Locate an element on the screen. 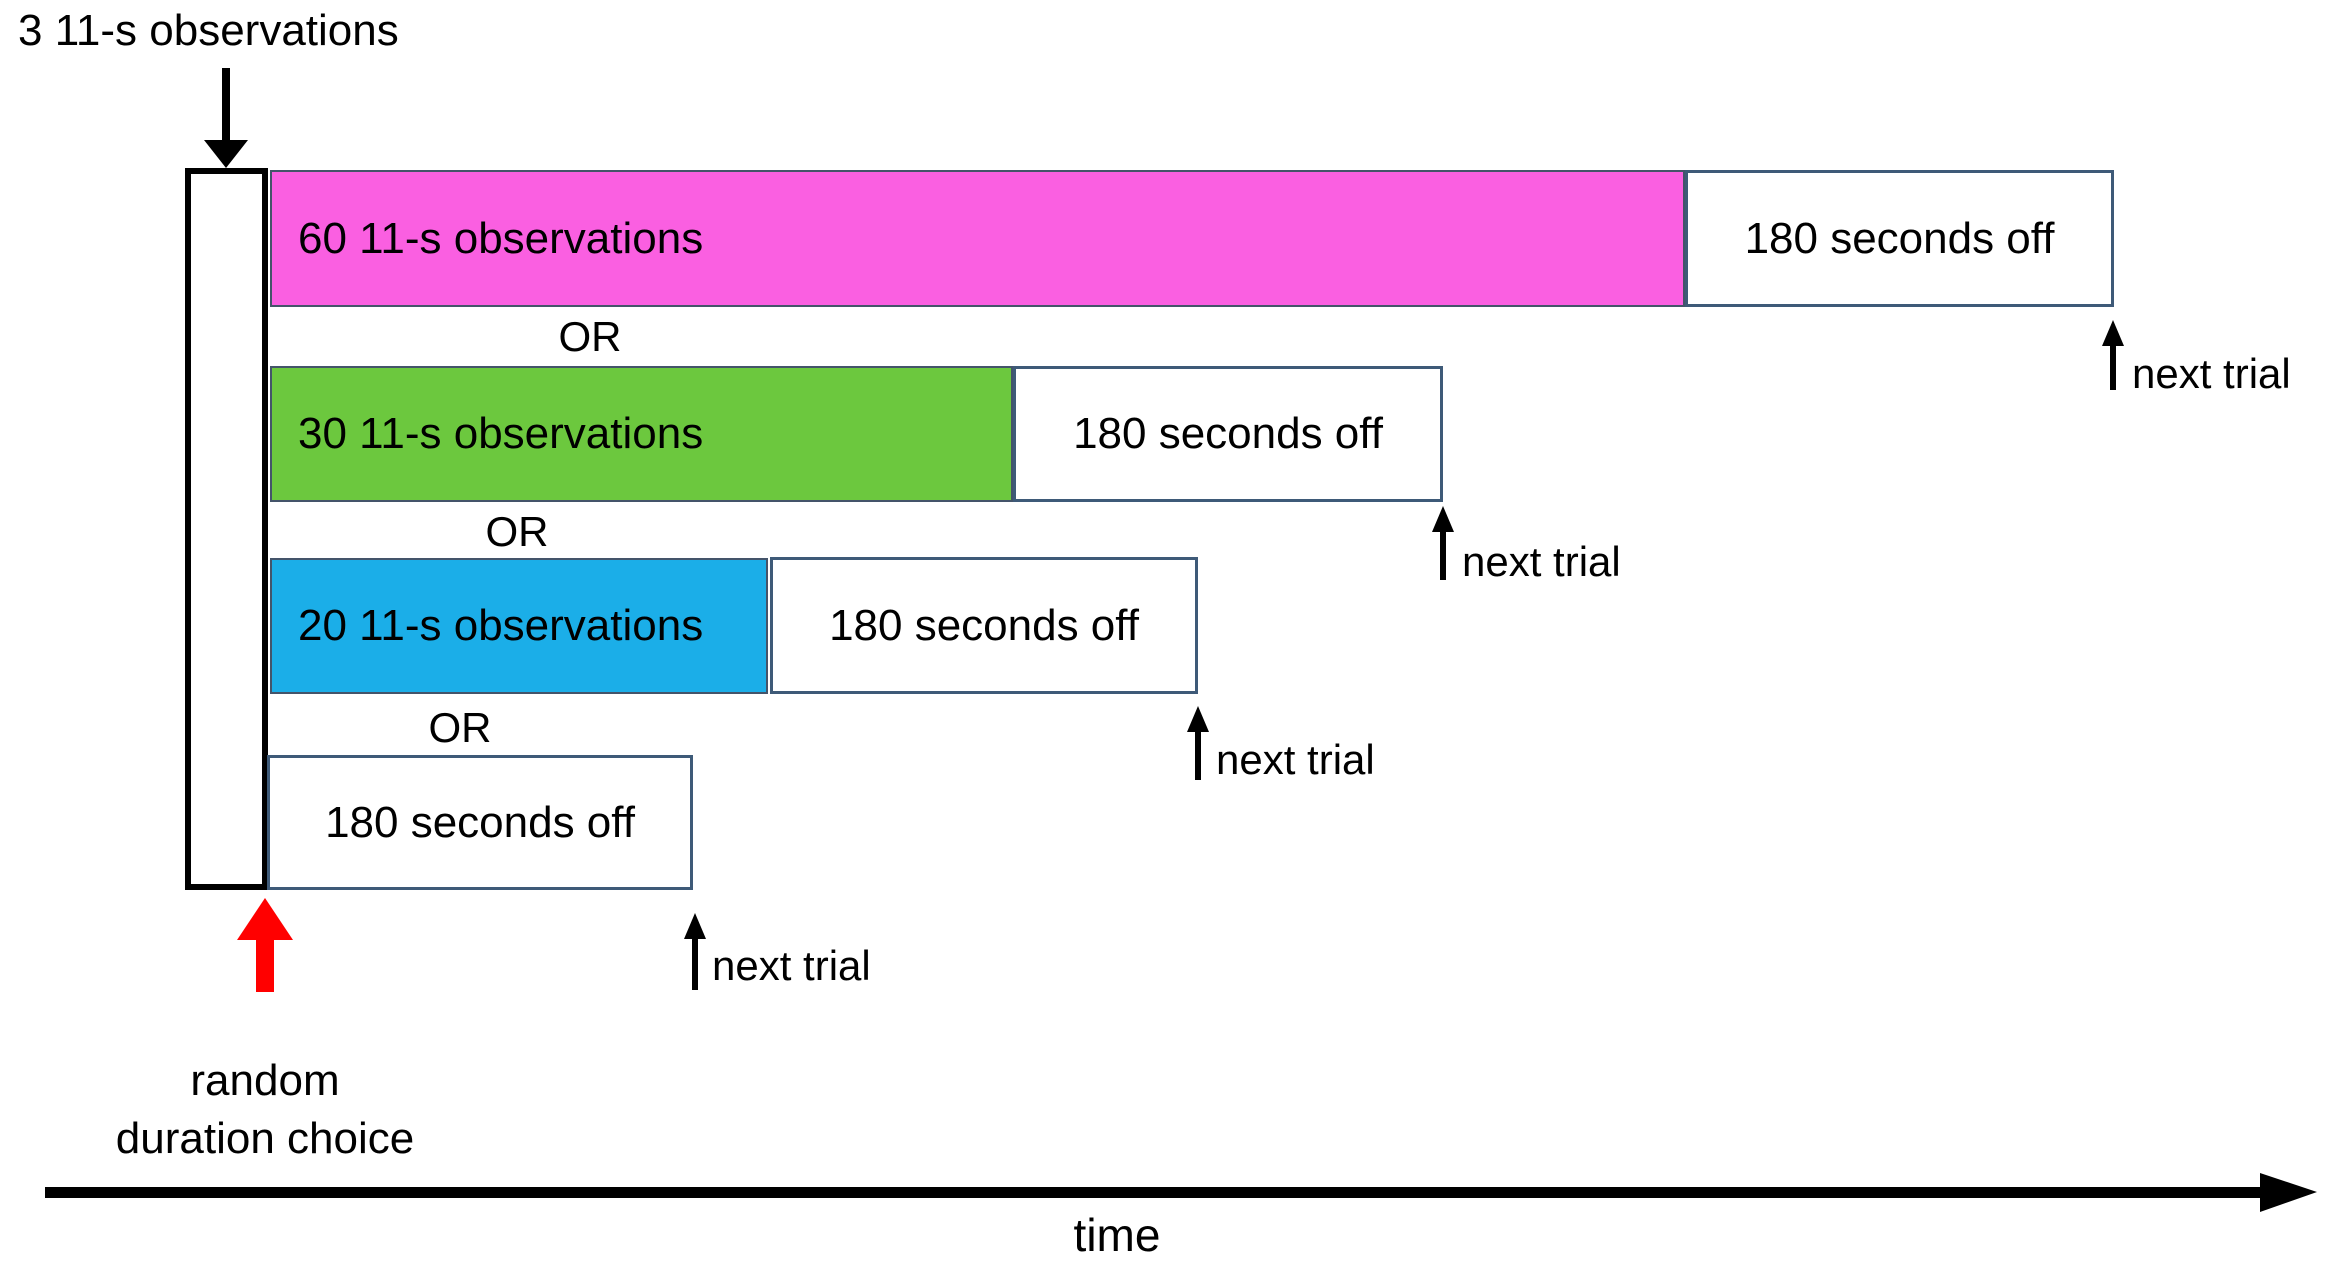 The width and height of the screenshot is (2333, 1269). off-box-row4-label: 180 seconds off is located at coordinates (480, 822).